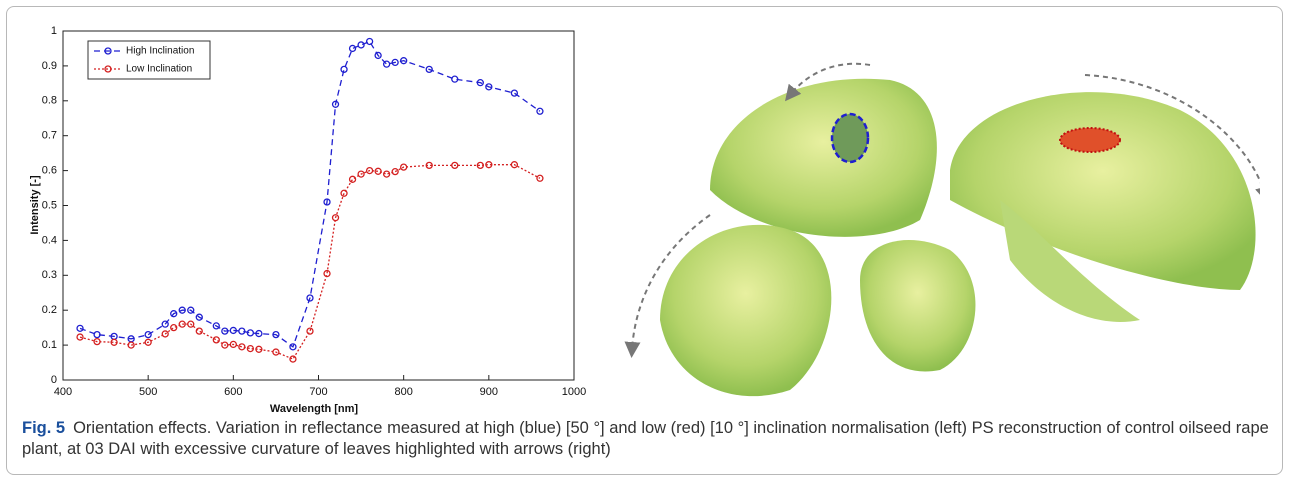  I want to click on series-line, so click(310, 262).